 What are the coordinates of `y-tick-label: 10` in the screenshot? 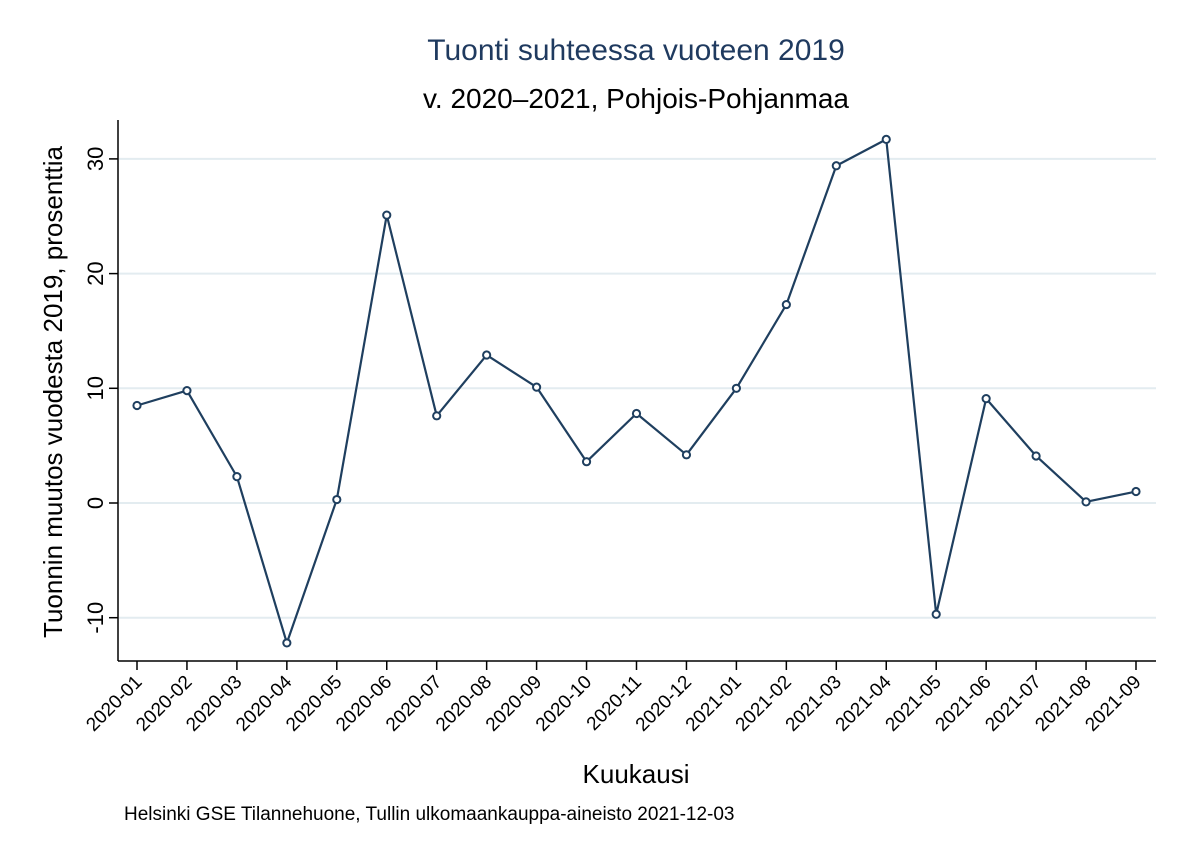 It's located at (95, 388).